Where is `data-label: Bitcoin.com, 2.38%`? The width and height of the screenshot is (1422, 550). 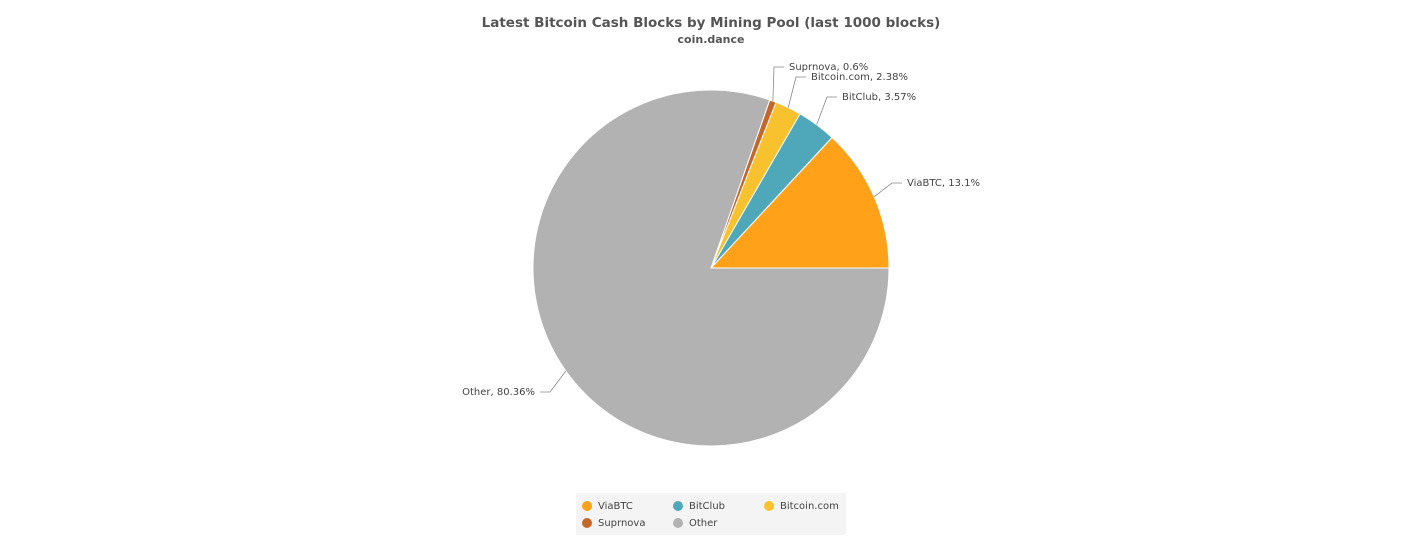 data-label: Bitcoin.com, 2.38% is located at coordinates (859, 77).